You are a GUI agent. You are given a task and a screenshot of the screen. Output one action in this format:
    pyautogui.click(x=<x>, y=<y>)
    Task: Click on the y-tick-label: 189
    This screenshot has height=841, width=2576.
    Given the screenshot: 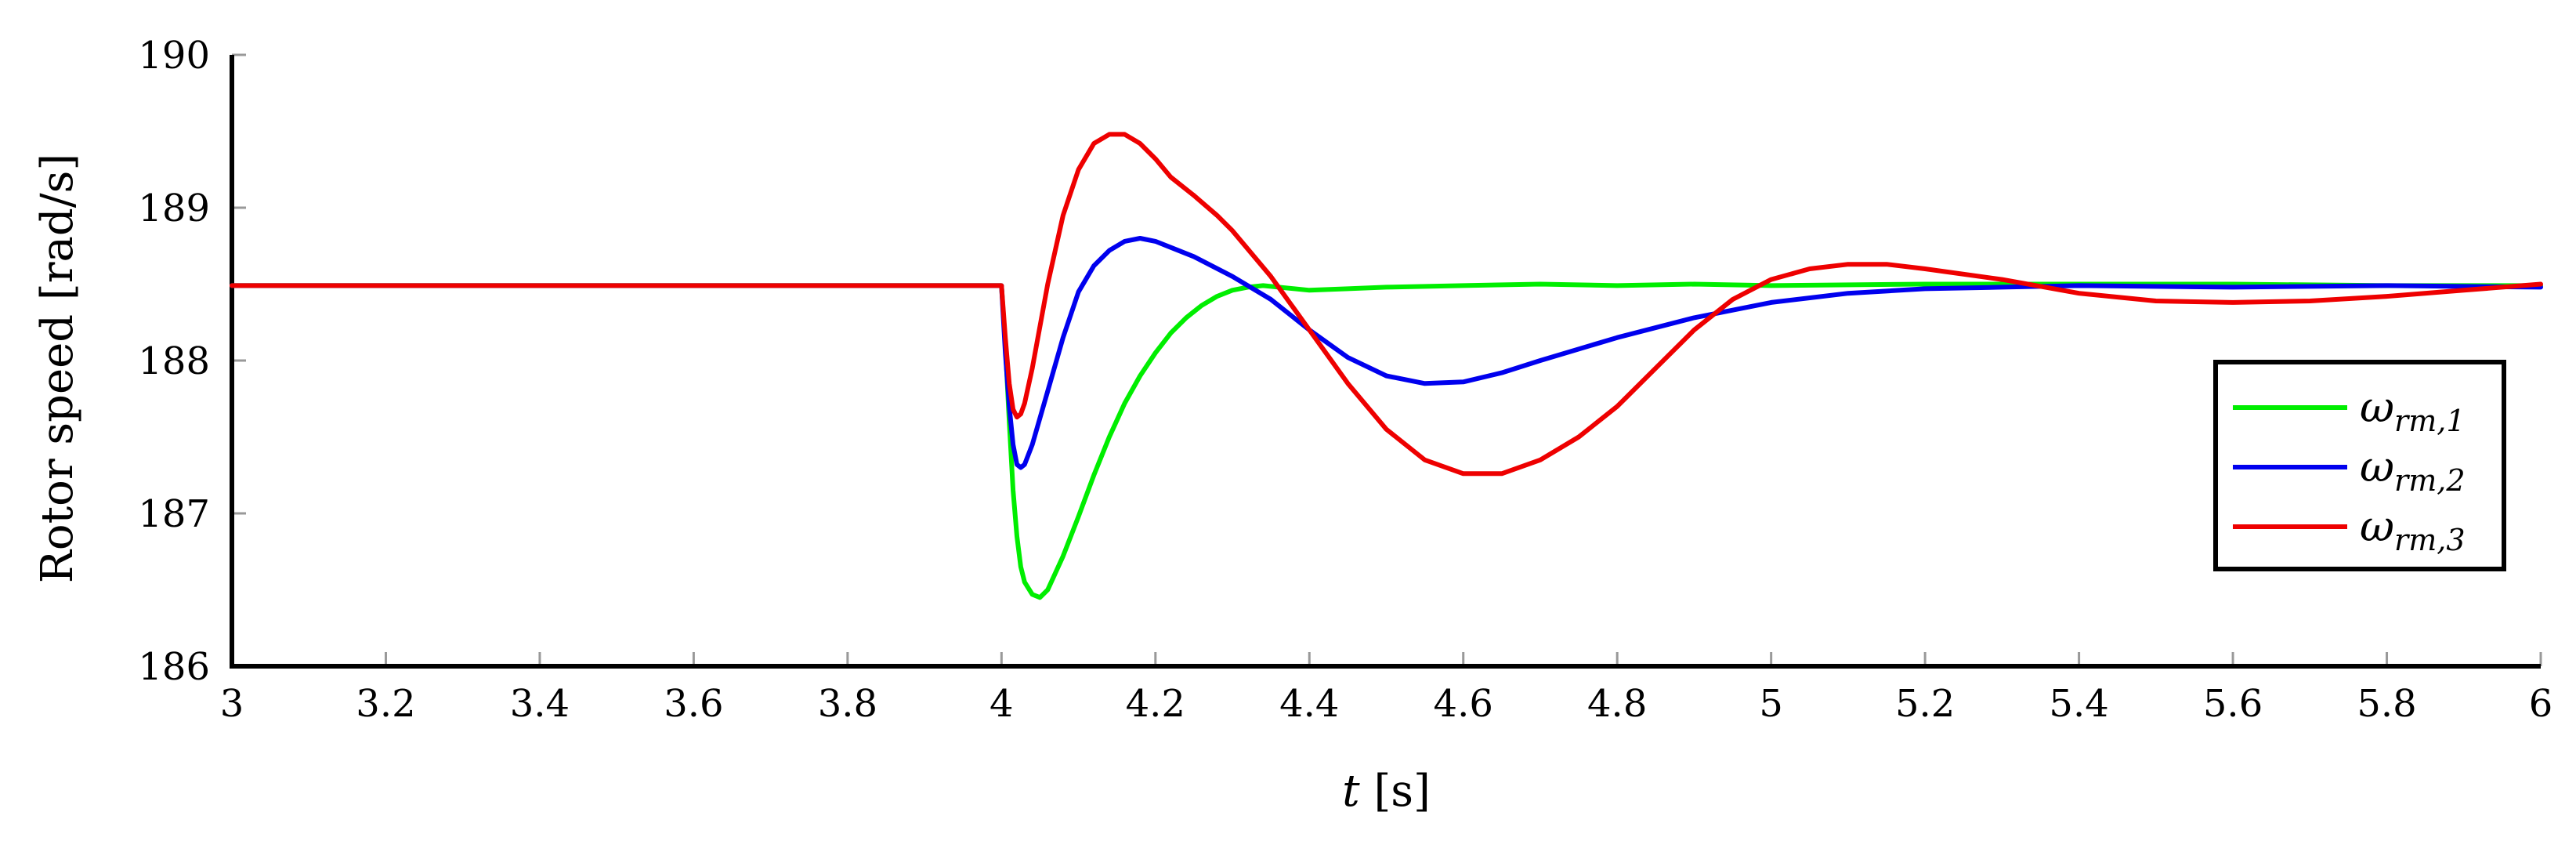 What is the action you would take?
    pyautogui.click(x=174, y=208)
    